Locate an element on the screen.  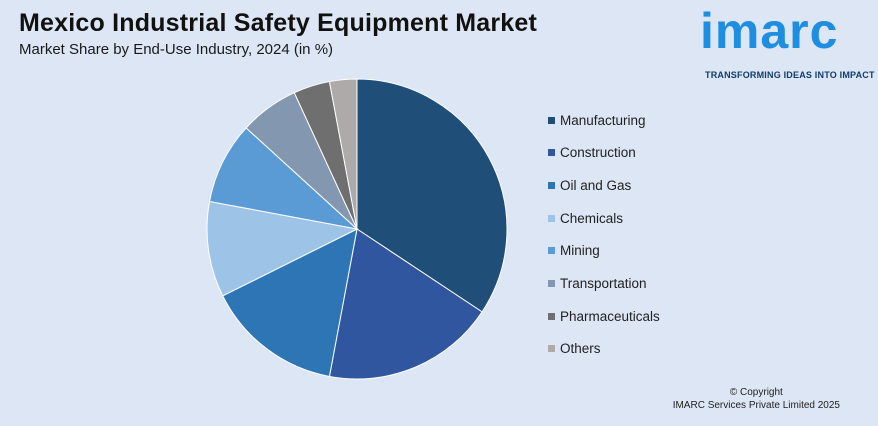
legend-item: Transportation is located at coordinates (648, 283).